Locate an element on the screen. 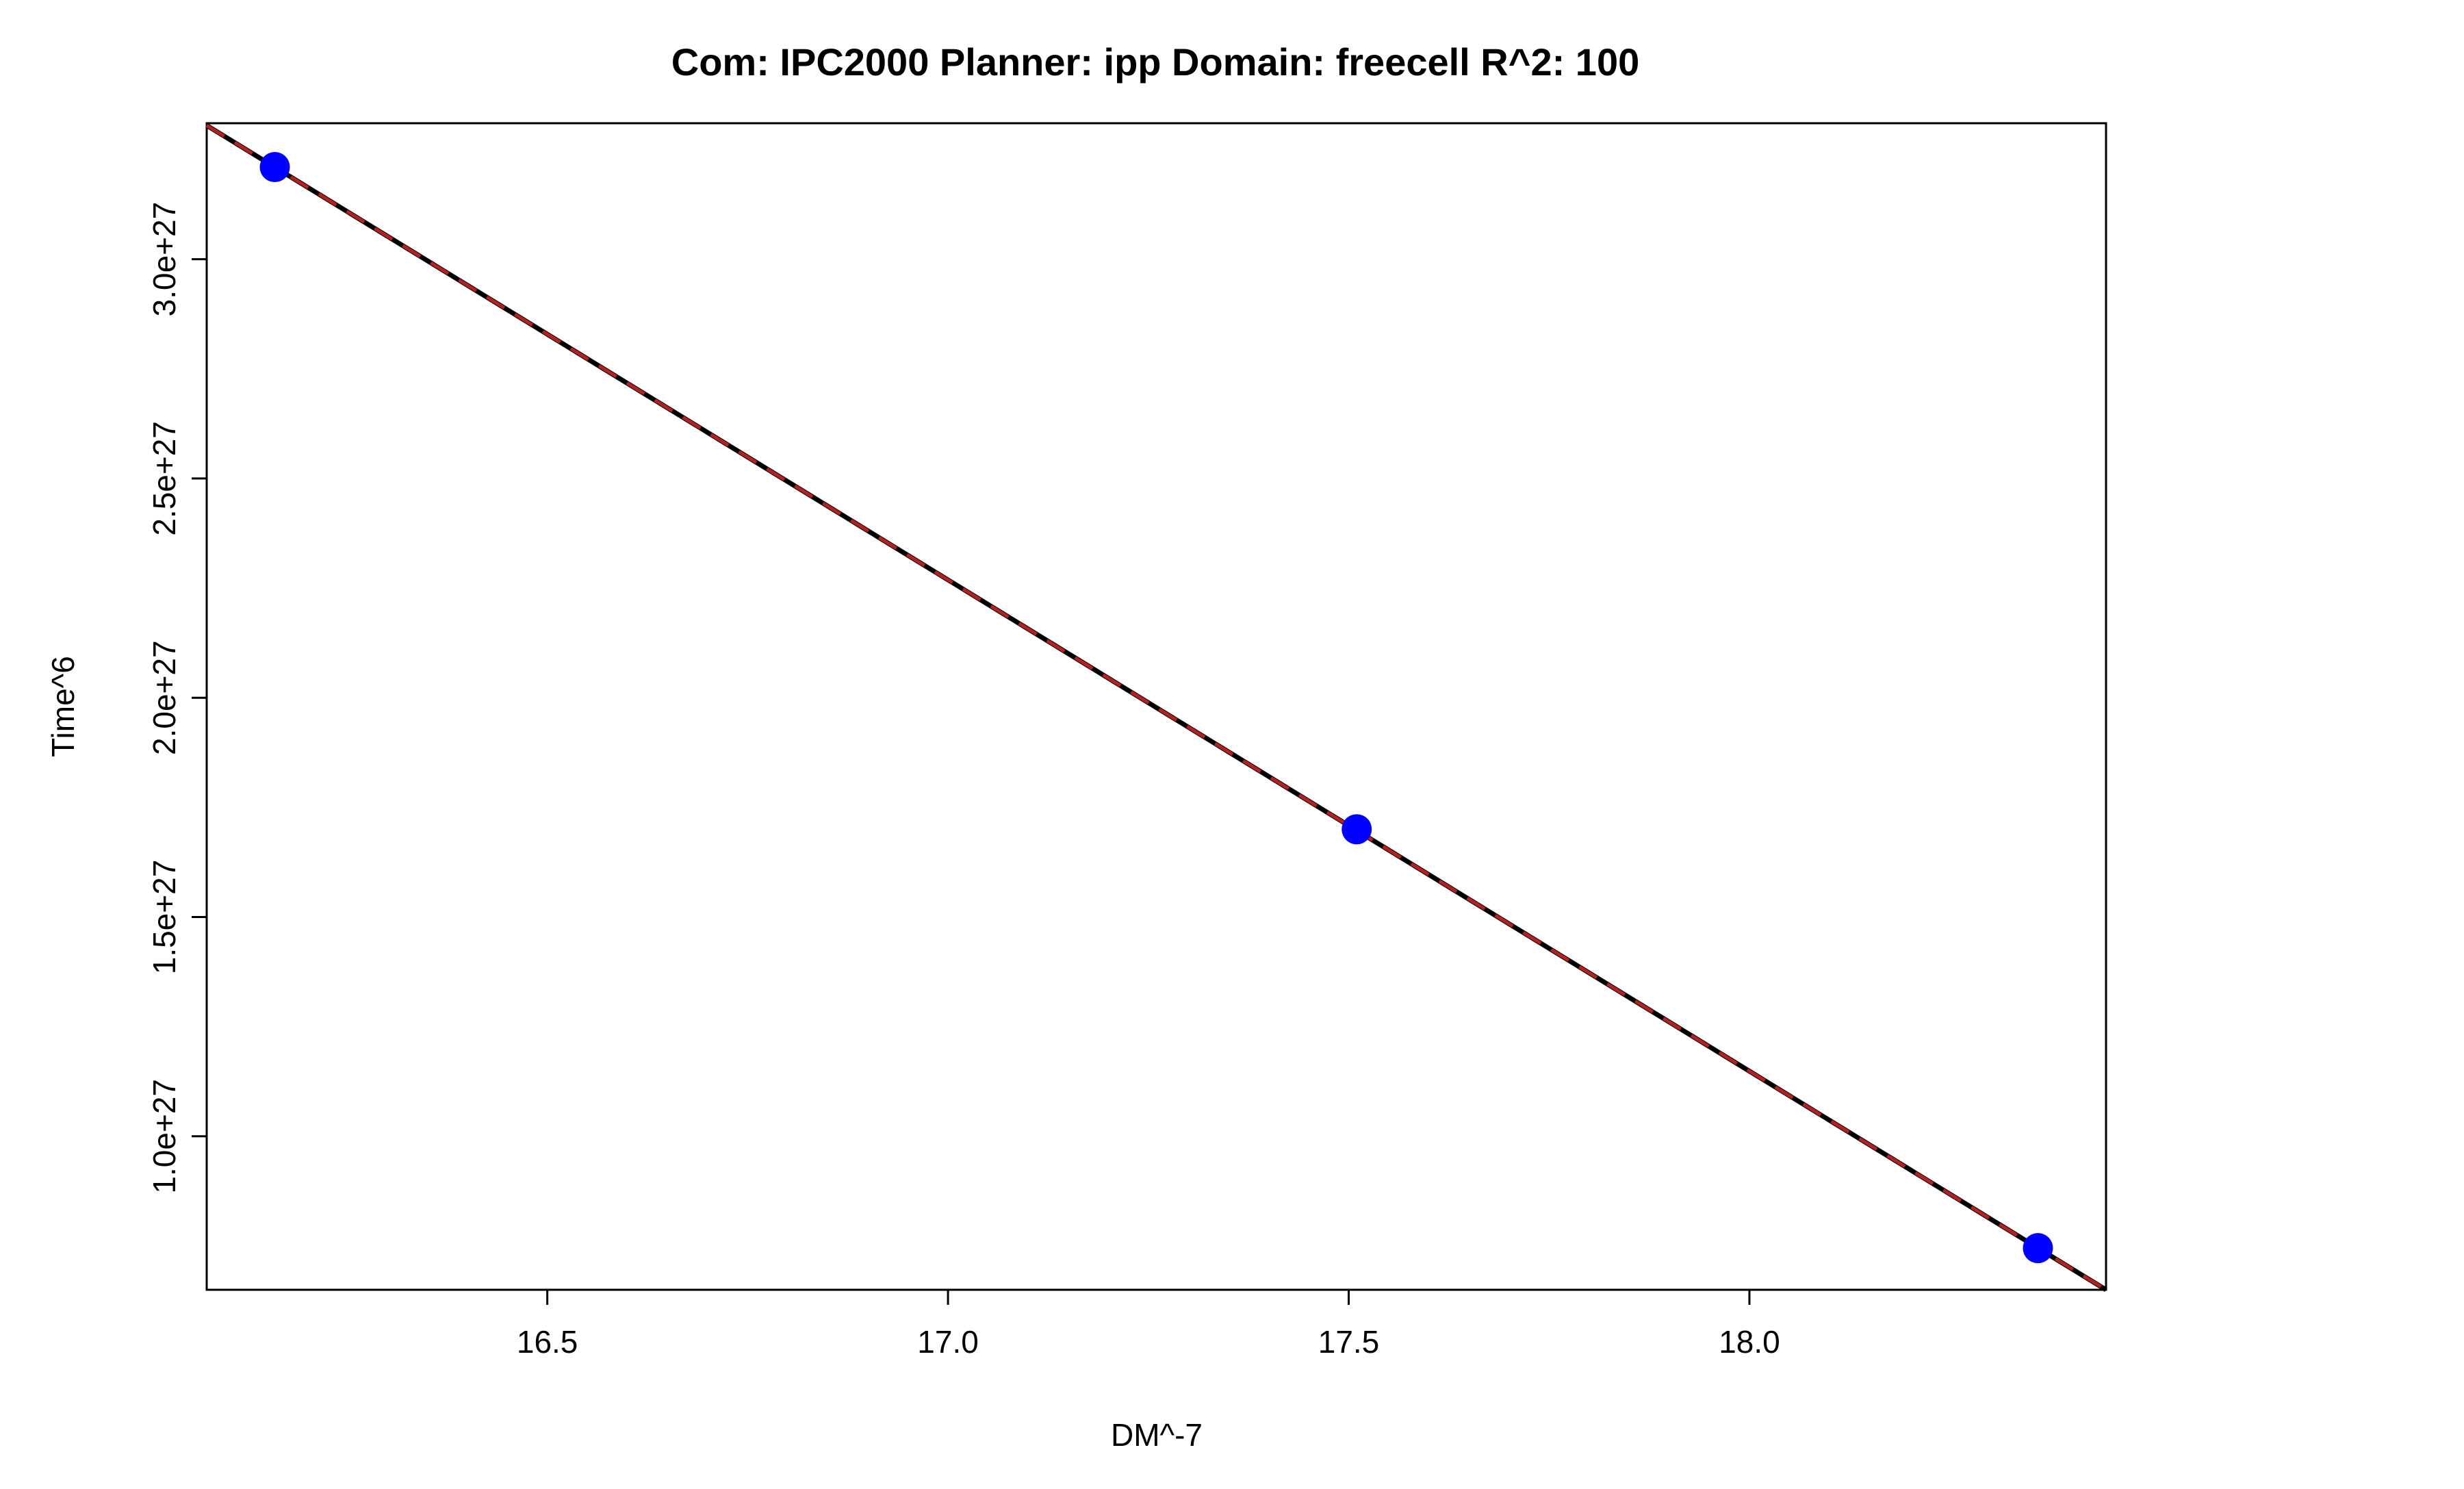 The width and height of the screenshot is (2464, 1489). x-tick-label: 16.5 is located at coordinates (547, 1342).